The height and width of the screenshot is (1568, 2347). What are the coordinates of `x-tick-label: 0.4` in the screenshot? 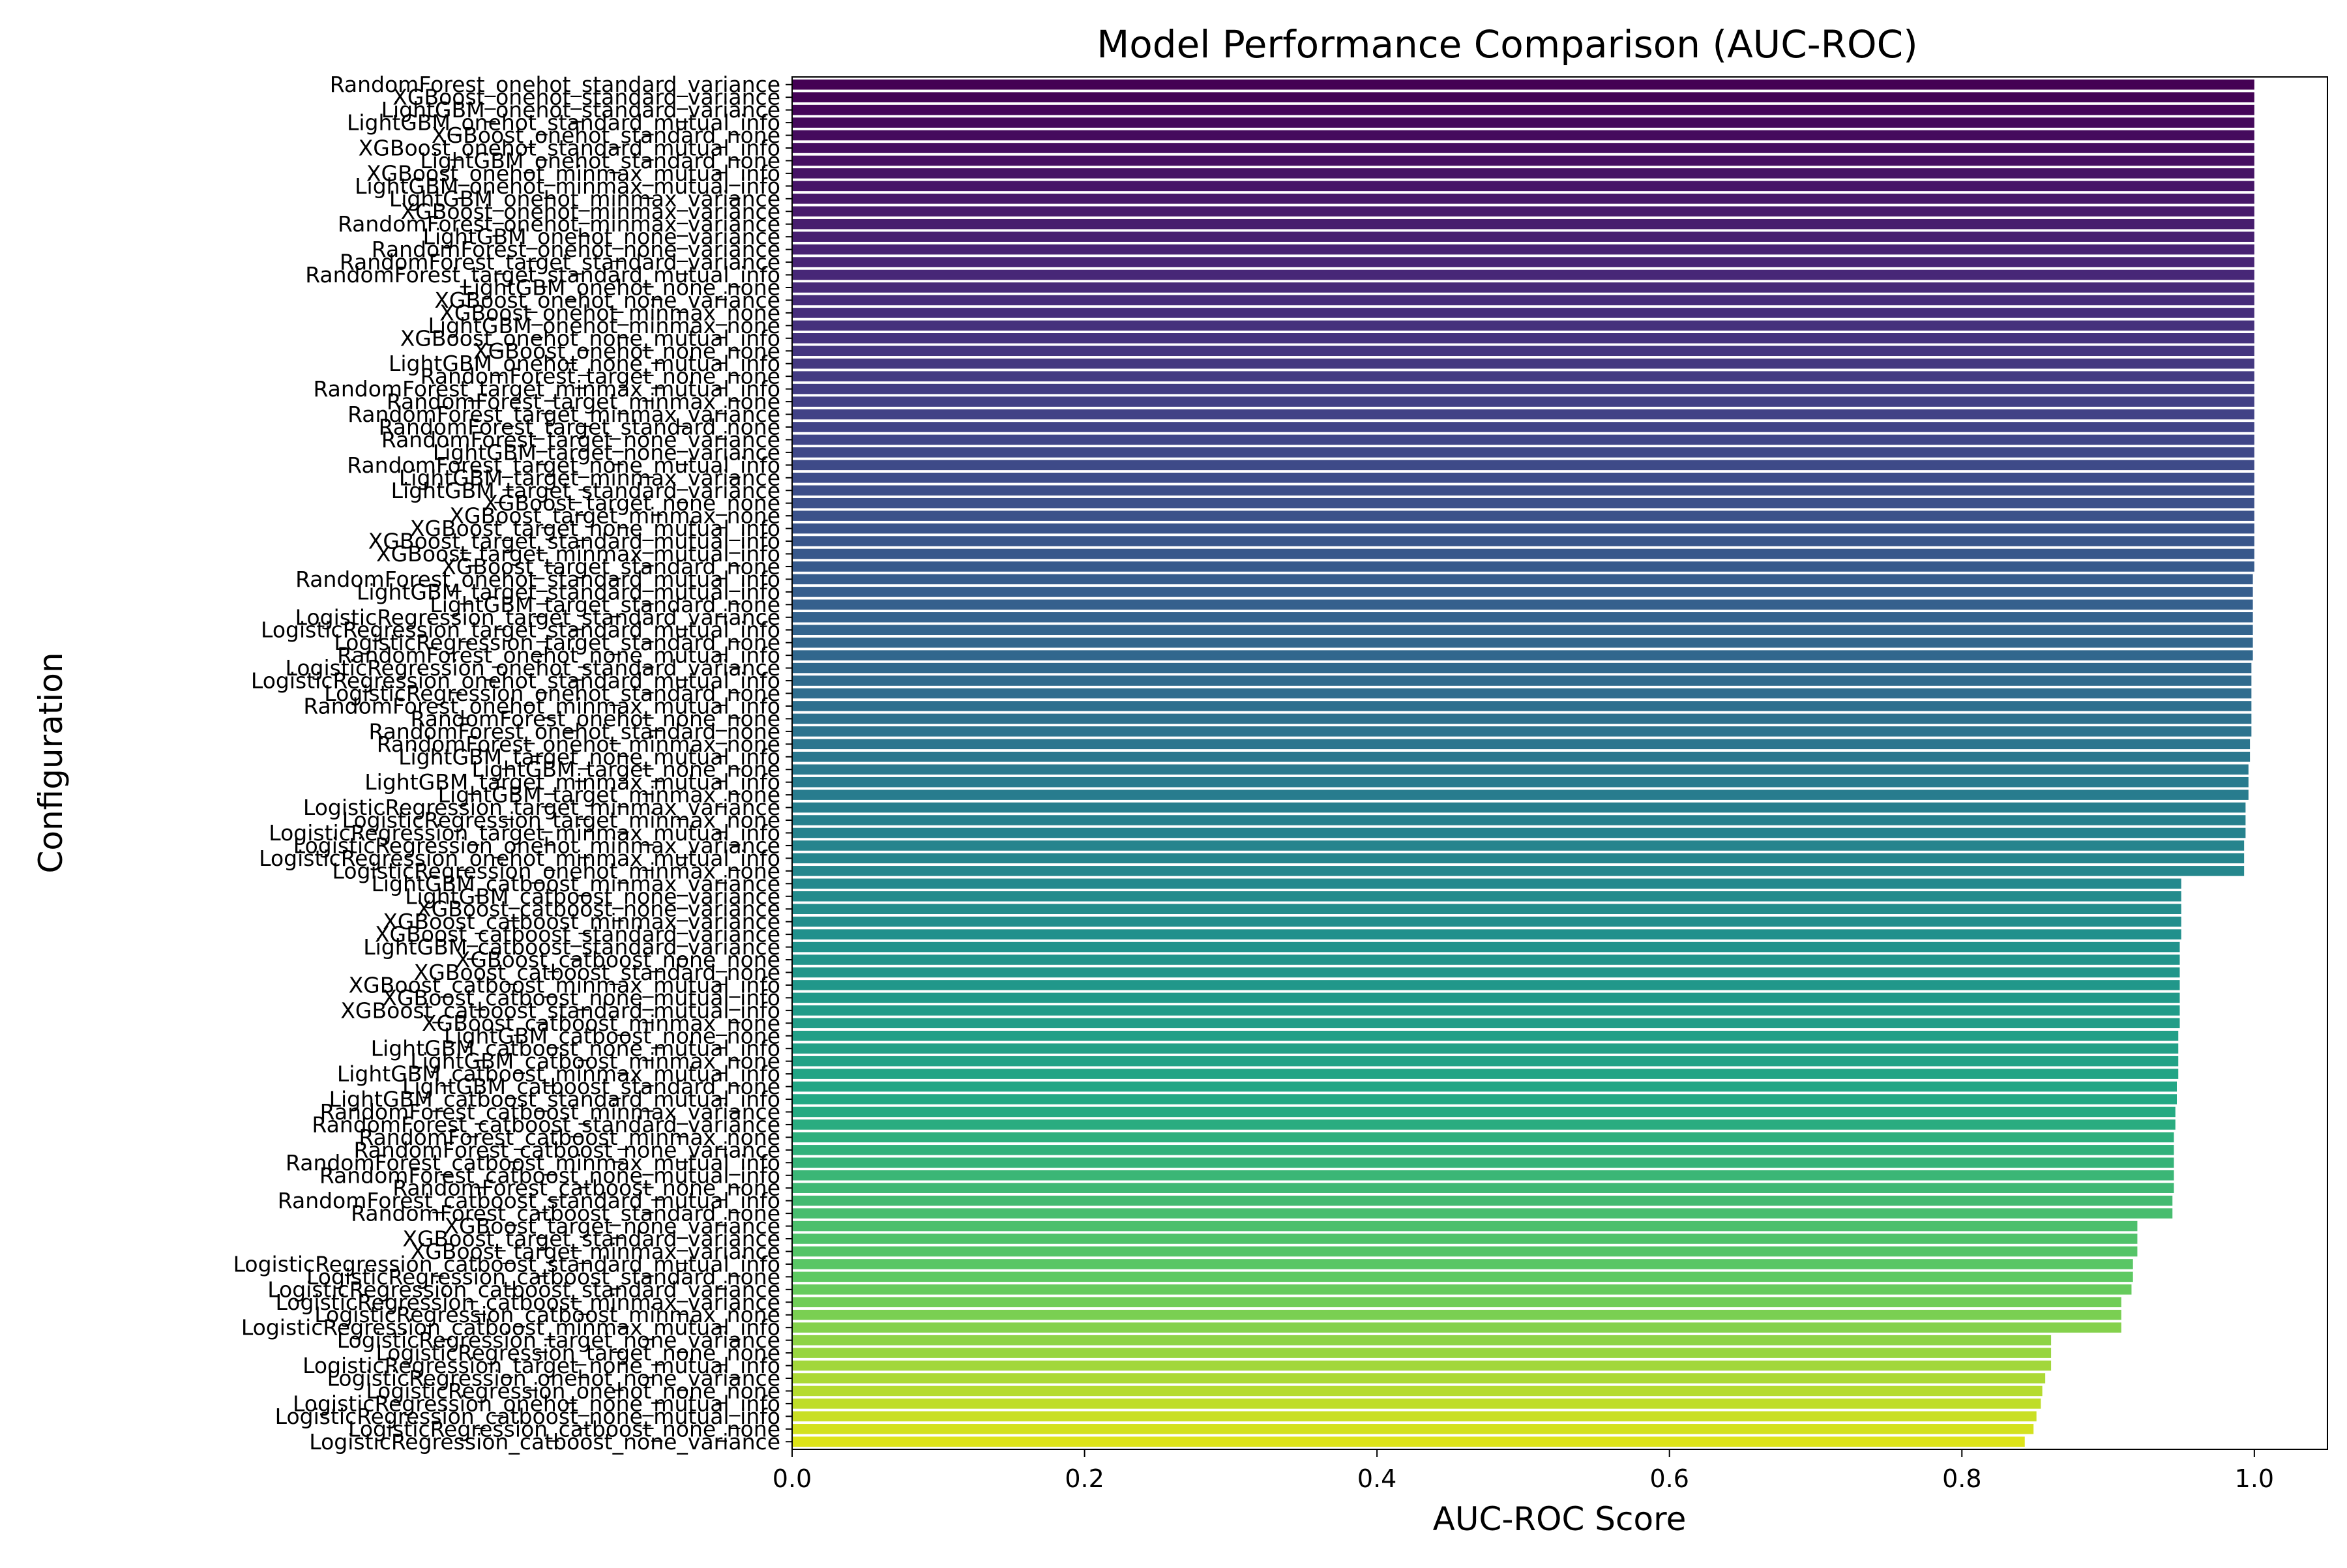 It's located at (1376, 1478).